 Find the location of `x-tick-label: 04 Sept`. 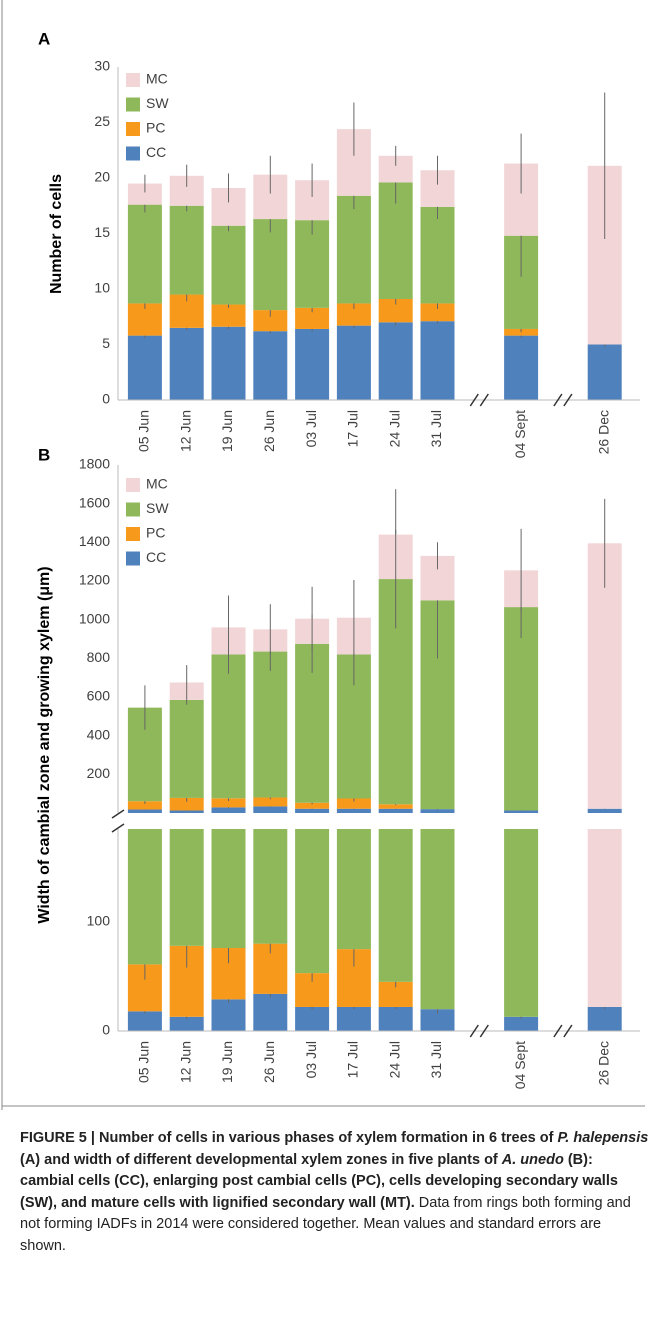

x-tick-label: 04 Sept is located at coordinates (520, 434).